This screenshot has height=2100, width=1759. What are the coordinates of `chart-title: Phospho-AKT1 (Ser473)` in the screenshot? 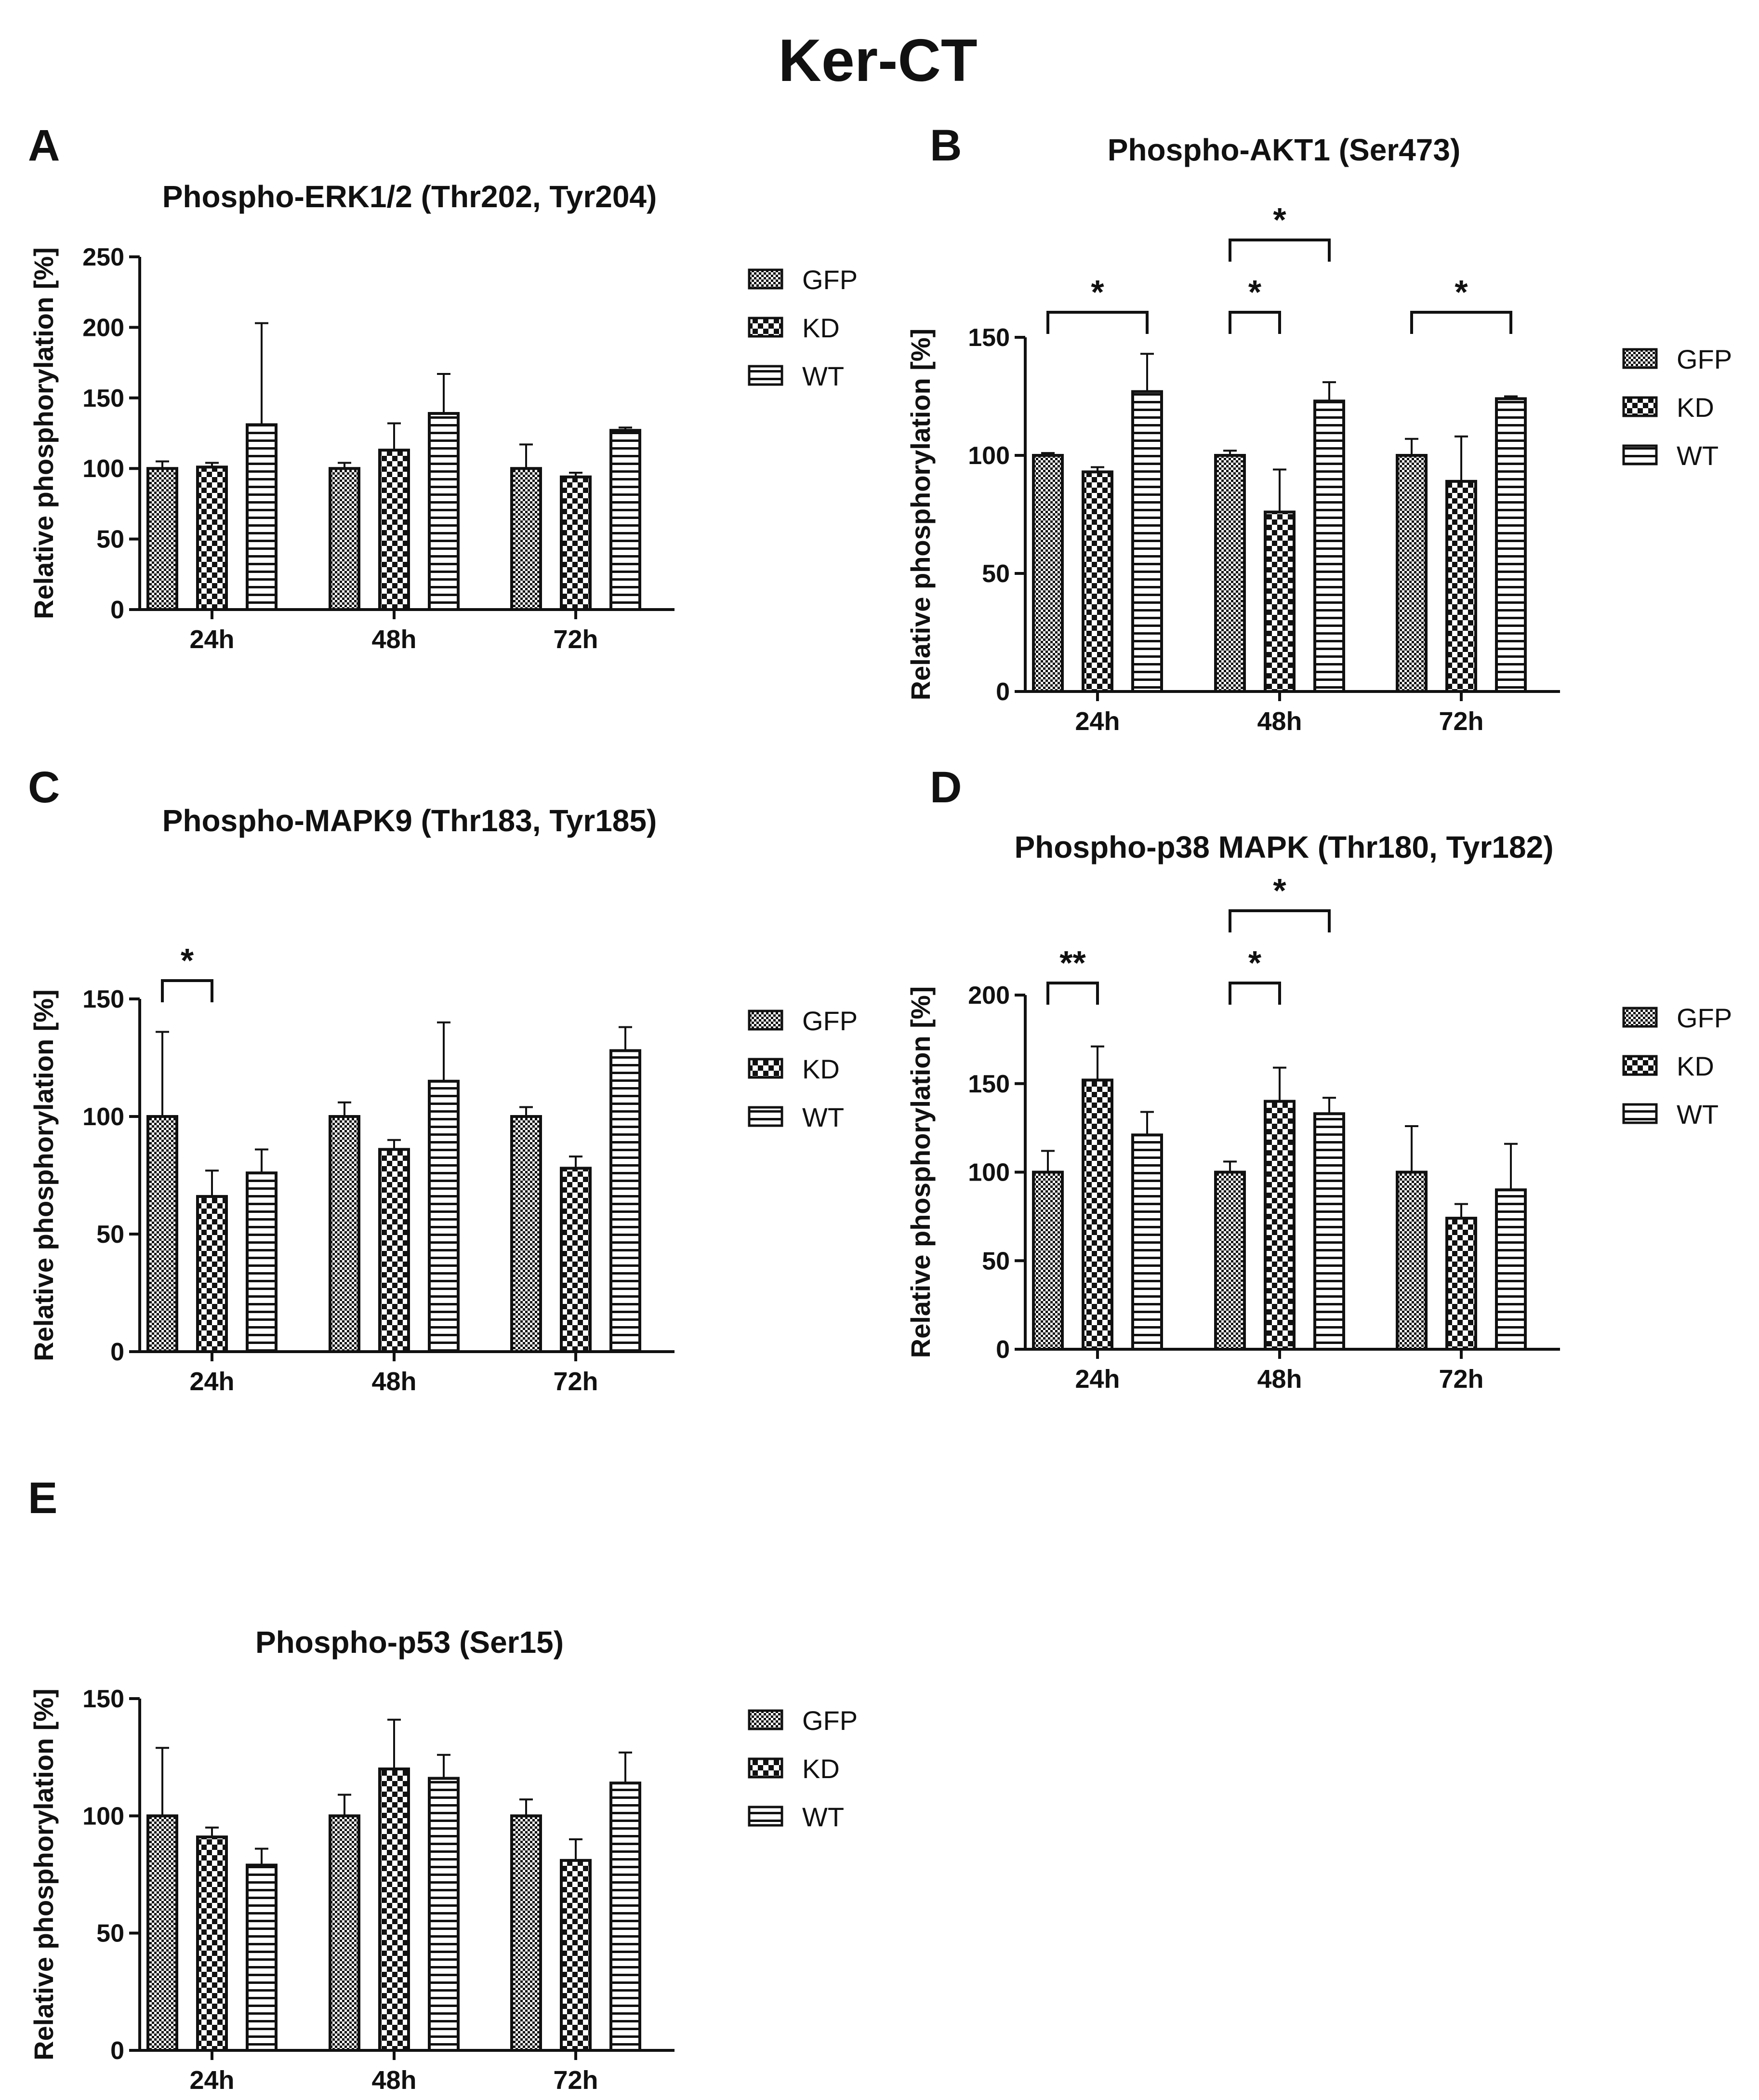 It's located at (1284, 150).